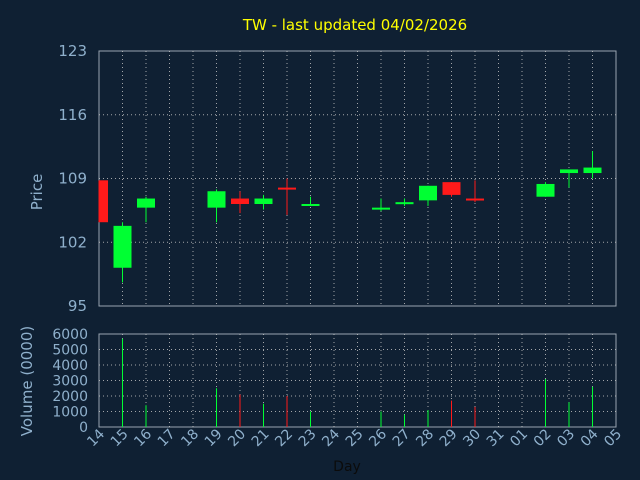 The width and height of the screenshot is (640, 480). I want to click on x-tick-label: 30, so click(472, 438).